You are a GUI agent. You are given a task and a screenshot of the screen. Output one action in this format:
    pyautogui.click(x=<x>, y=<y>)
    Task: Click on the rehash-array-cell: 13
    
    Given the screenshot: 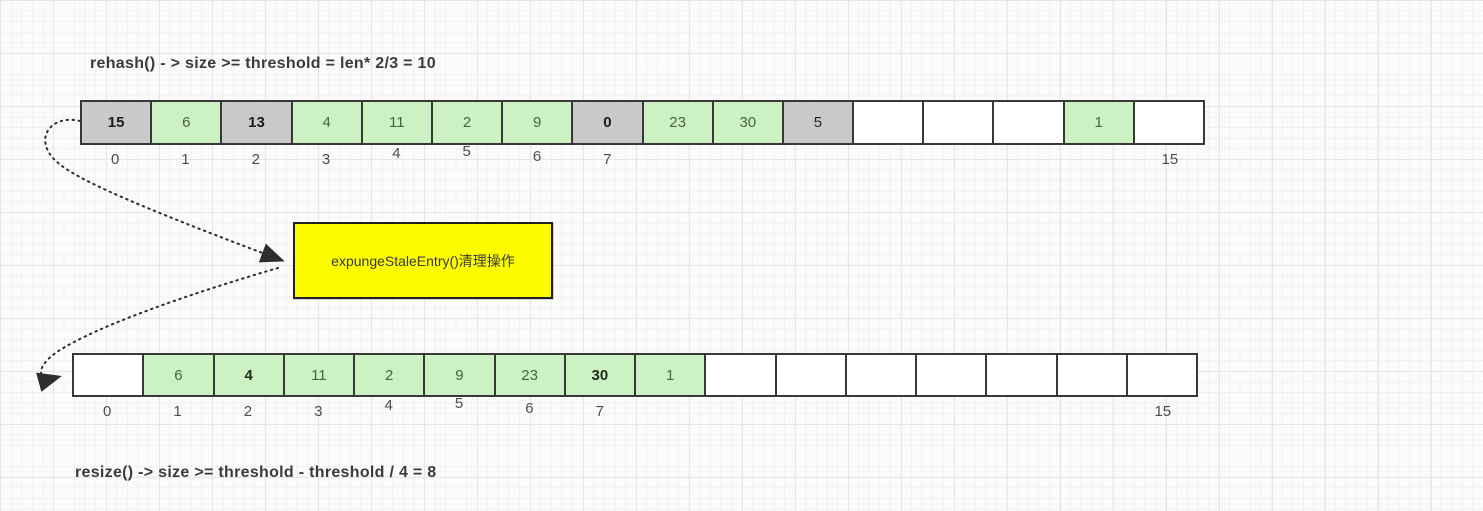 What is the action you would take?
    pyautogui.click(x=257, y=122)
    